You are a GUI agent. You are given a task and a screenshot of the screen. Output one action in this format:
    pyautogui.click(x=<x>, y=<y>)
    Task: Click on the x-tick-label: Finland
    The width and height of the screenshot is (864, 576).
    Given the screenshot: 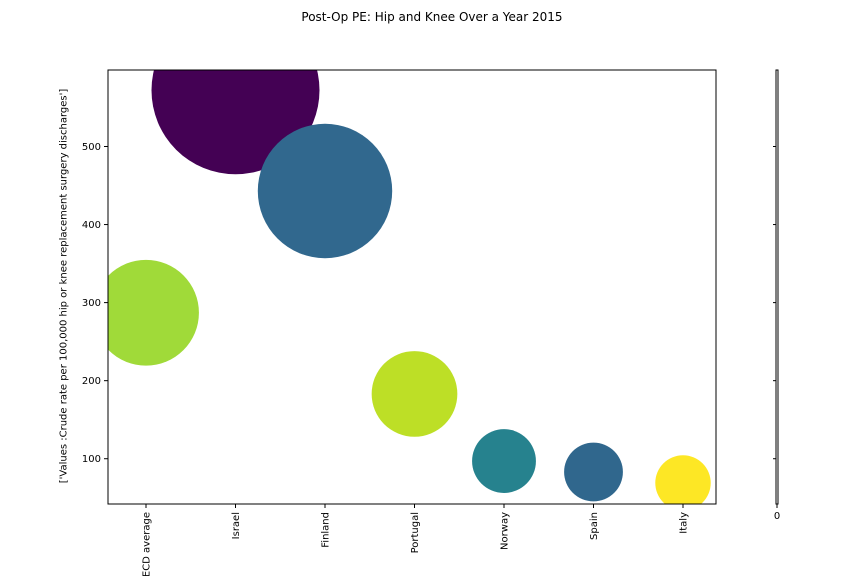 What is the action you would take?
    pyautogui.click(x=326, y=530)
    